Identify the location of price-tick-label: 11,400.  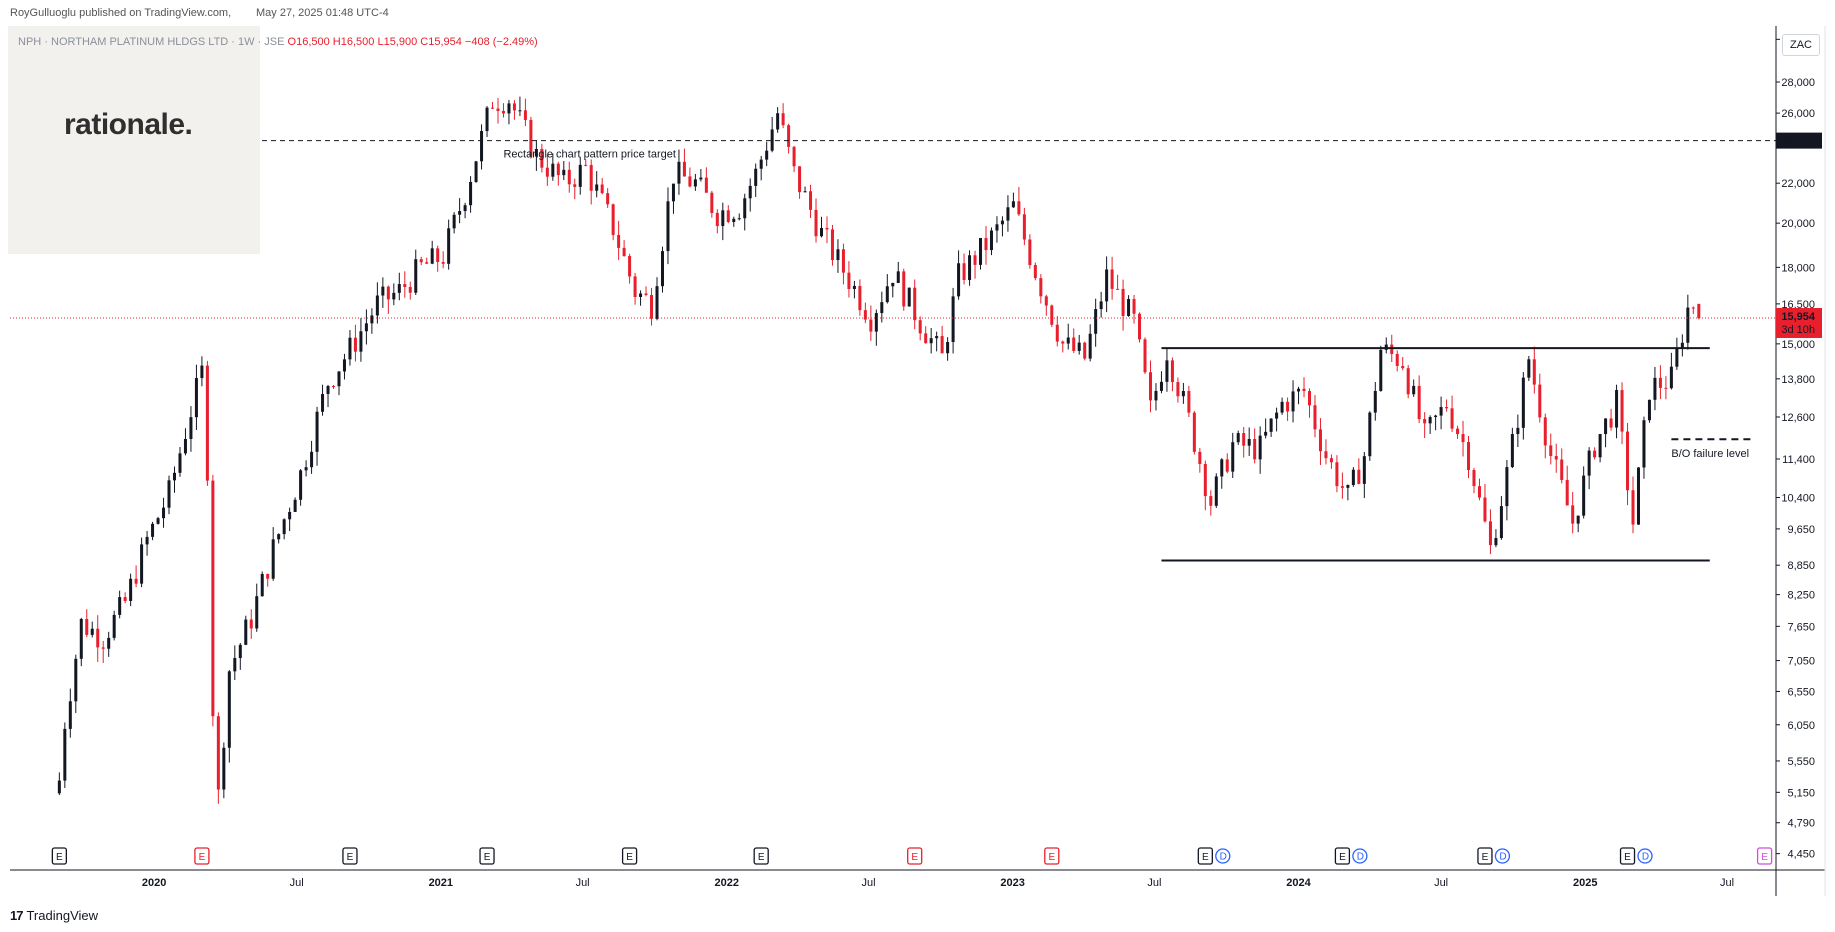
(1798, 460).